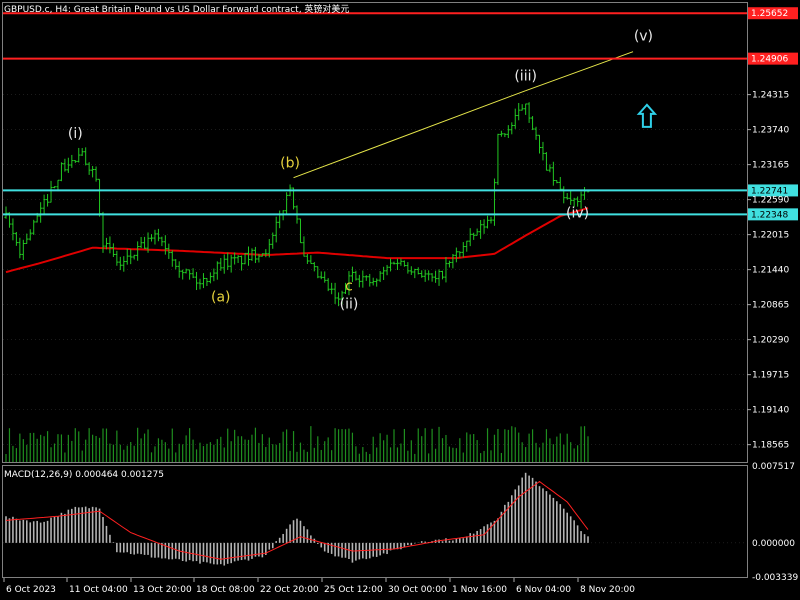 This screenshot has width=800, height=600. Describe the element at coordinates (647, 115) in the screenshot. I see `up-arrow-icon` at that location.